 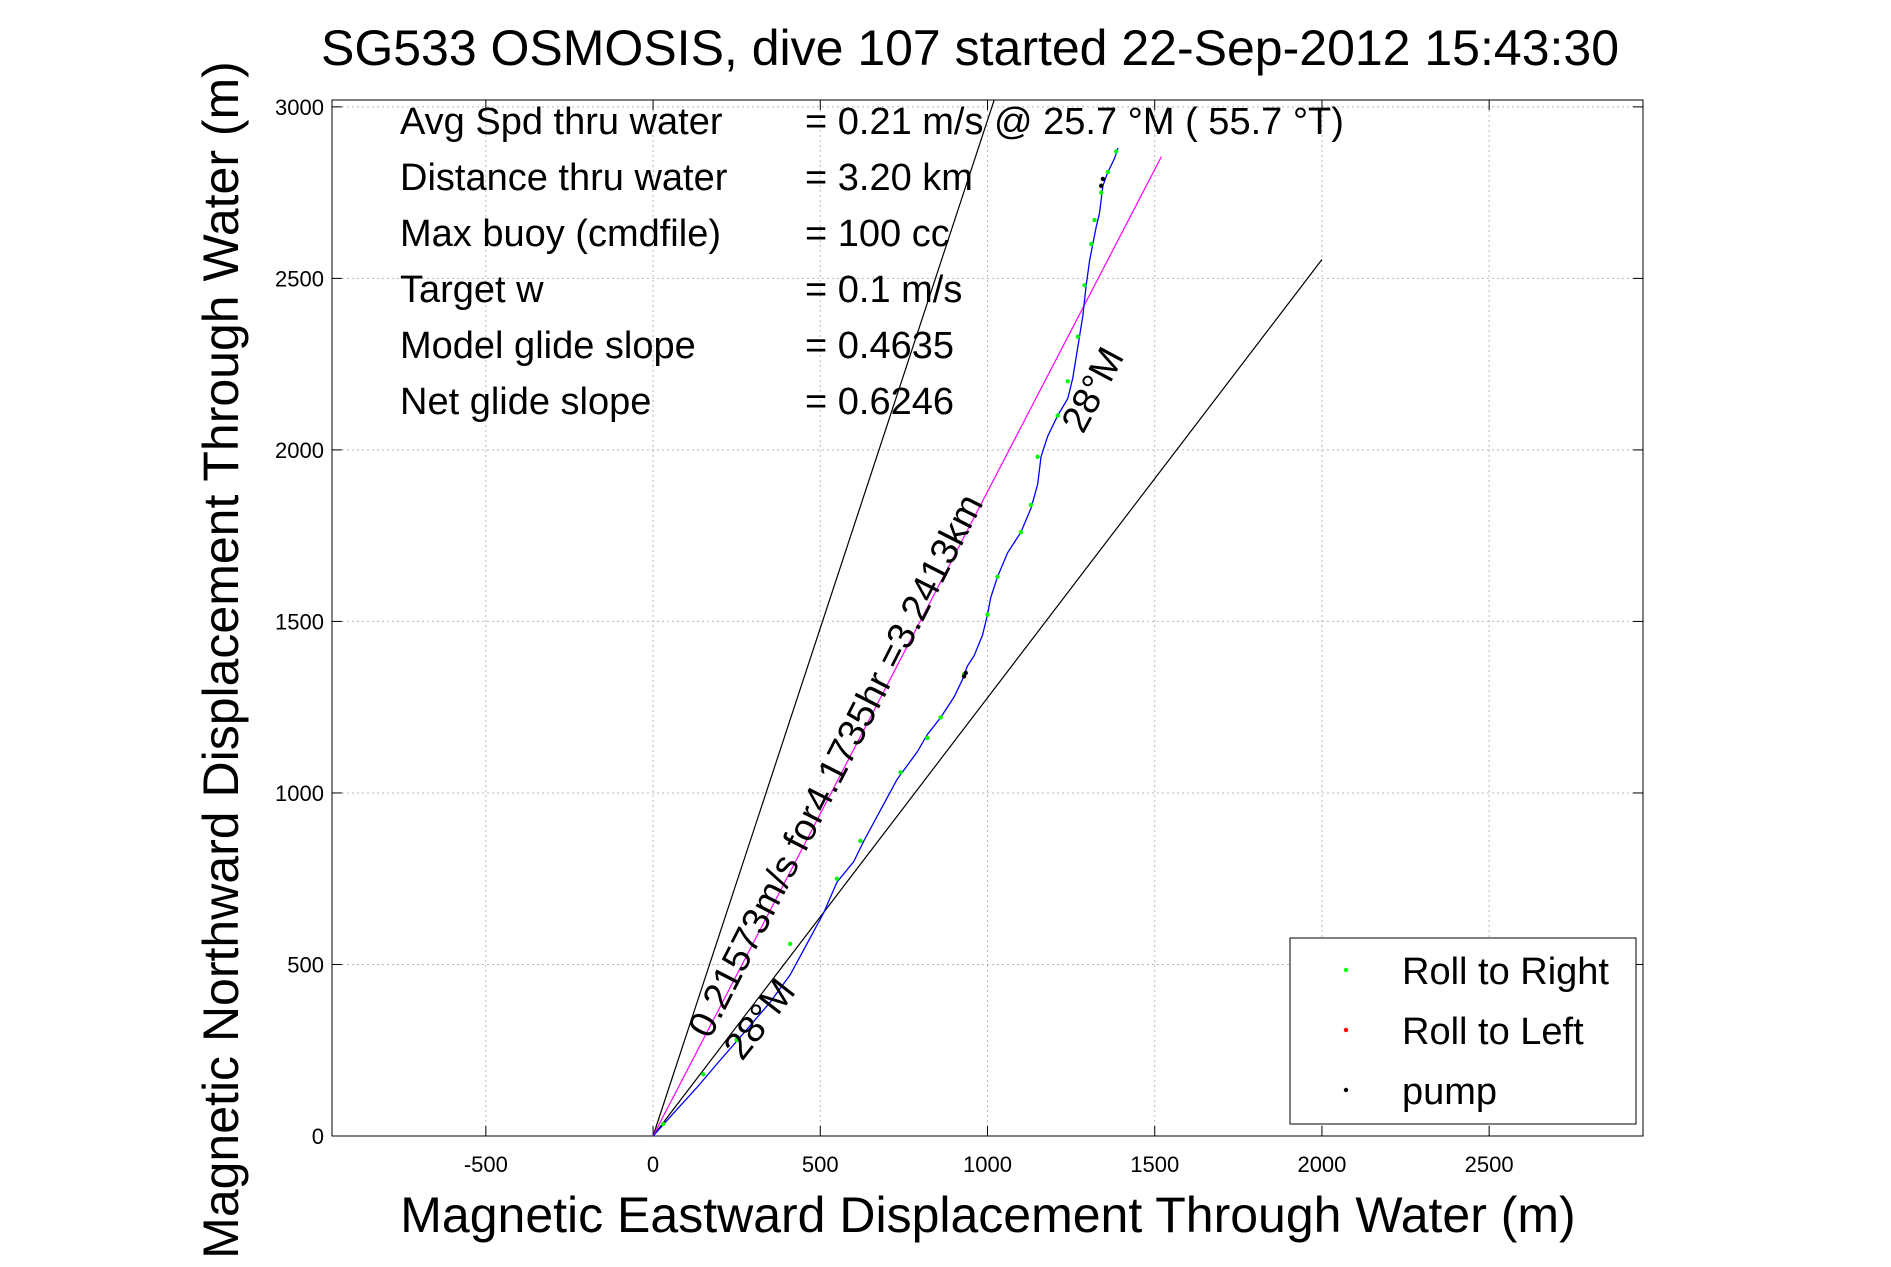 I want to click on info-label: Net glide slope, so click(x=525, y=402).